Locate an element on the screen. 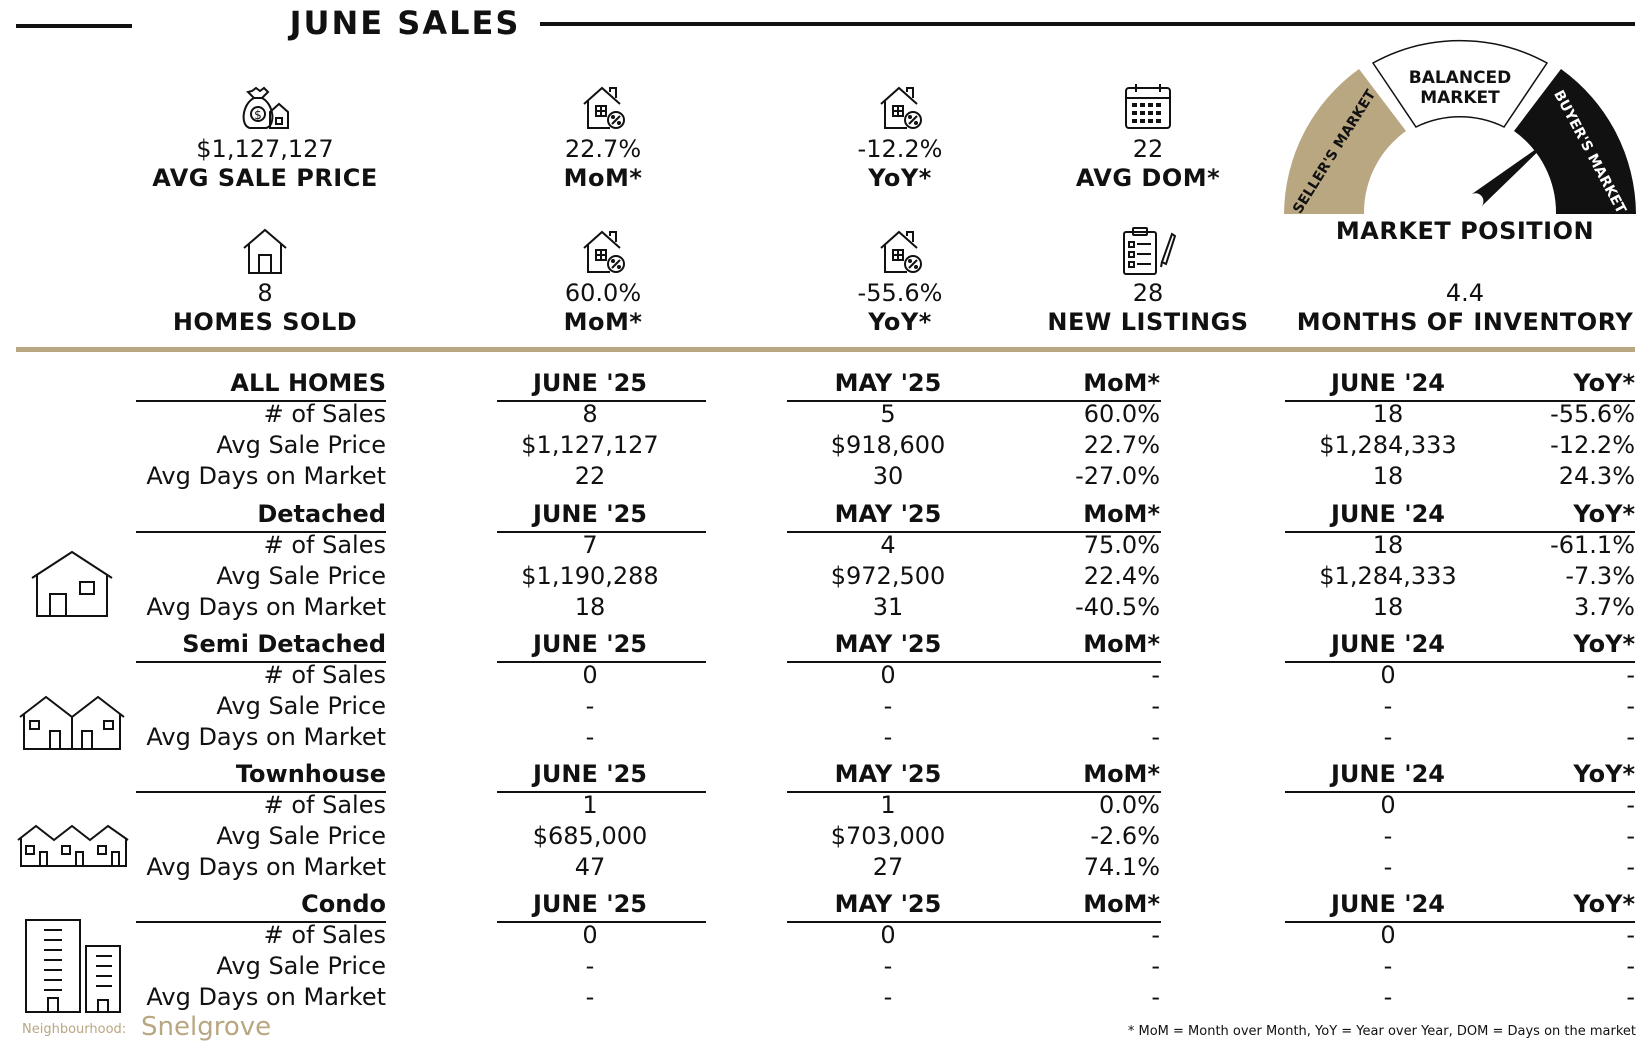  table-cell: 60.0% is located at coordinates (1121, 414).